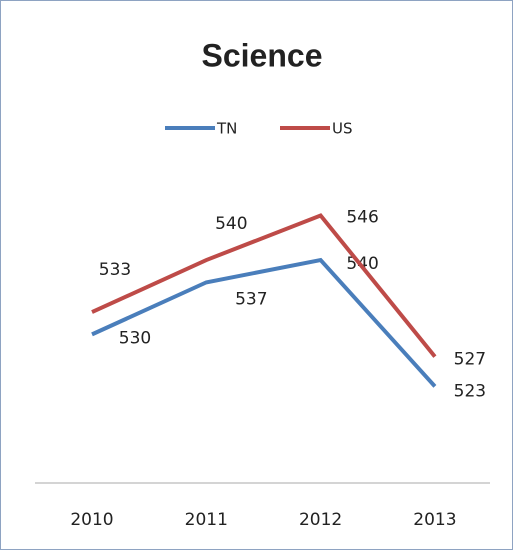 This screenshot has width=513, height=550. I want to click on legend-label: TN, so click(226, 129).